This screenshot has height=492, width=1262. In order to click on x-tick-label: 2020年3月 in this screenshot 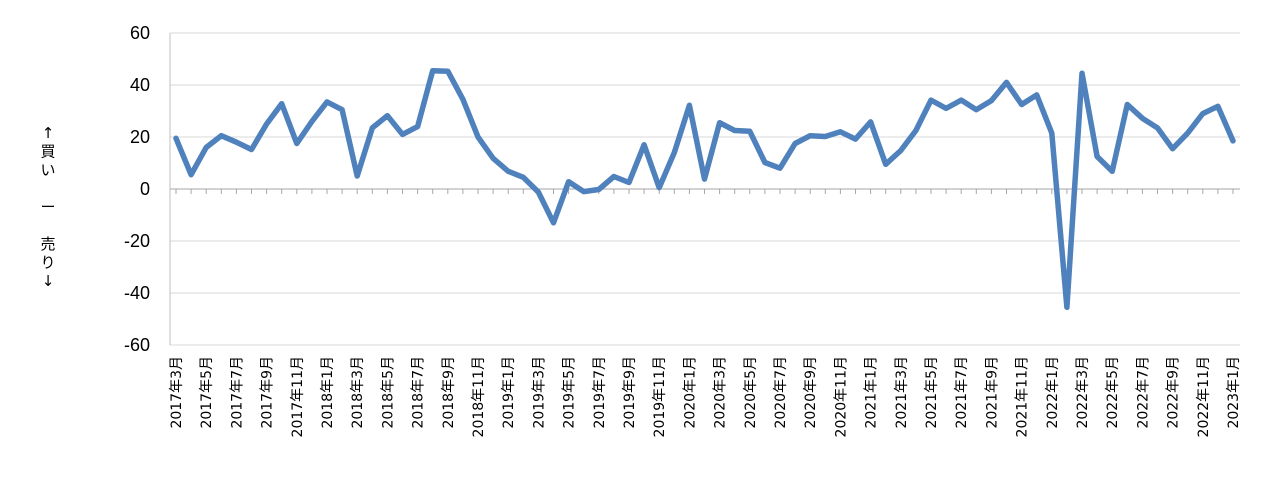, I will do `click(721, 392)`.